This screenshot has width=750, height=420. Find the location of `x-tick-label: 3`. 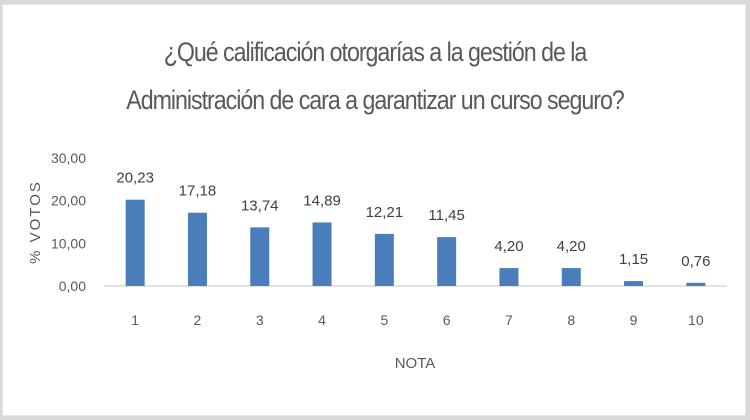

x-tick-label: 3 is located at coordinates (260, 320).